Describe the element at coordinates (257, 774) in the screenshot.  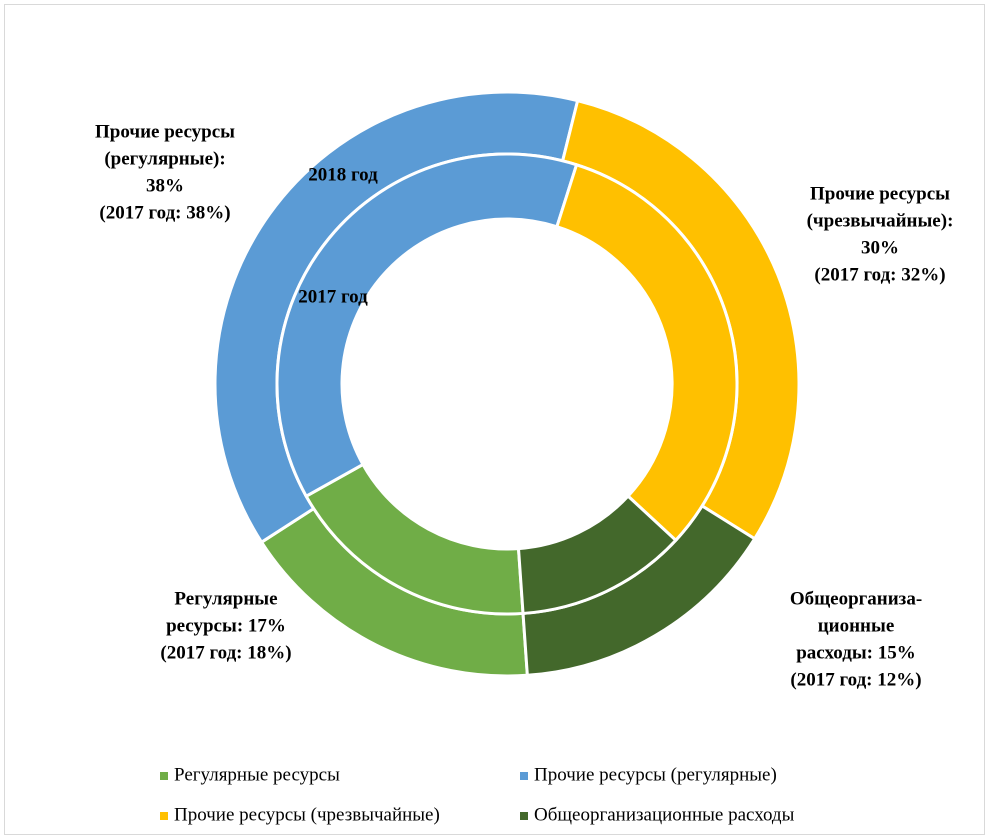
I see `legend-label: Регулярные ресурсы` at that location.